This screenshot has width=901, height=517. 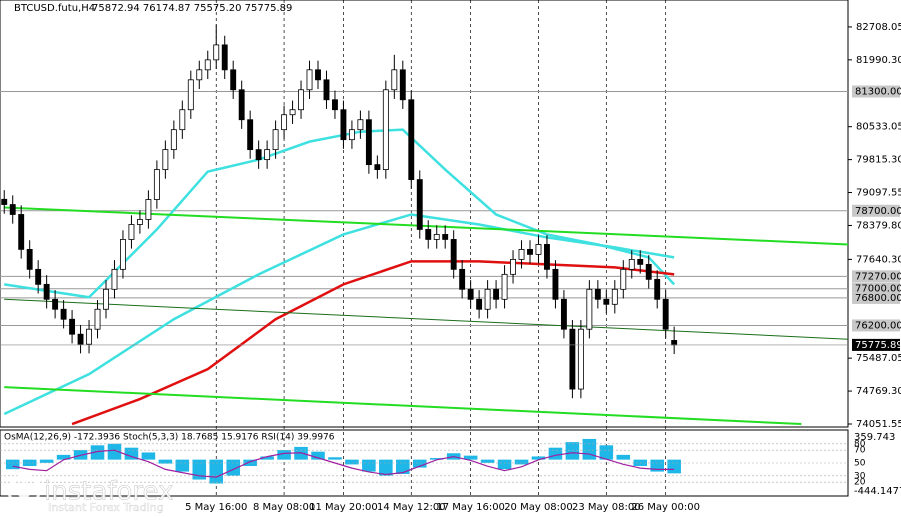 I want to click on logo, so click(x=24, y=491).